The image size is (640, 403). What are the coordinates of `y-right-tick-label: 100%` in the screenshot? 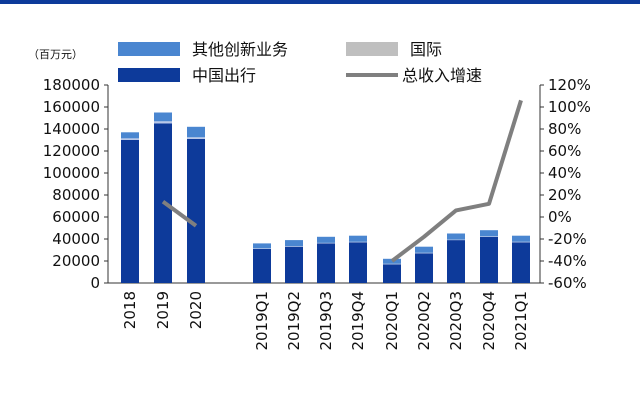 It's located at (569, 107).